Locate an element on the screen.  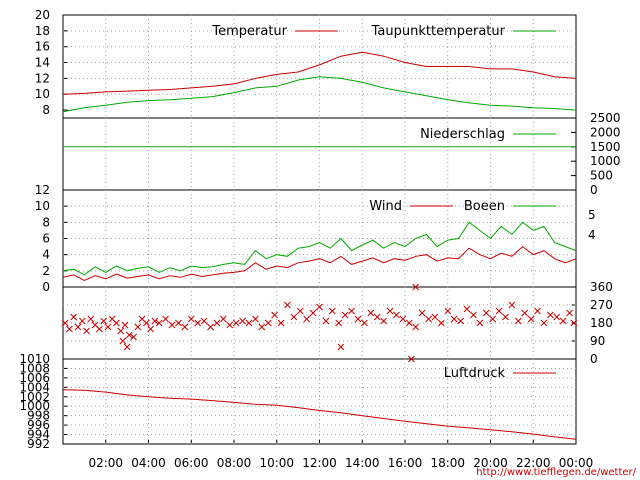
x-tick-label: 22:00 is located at coordinates (533, 463).